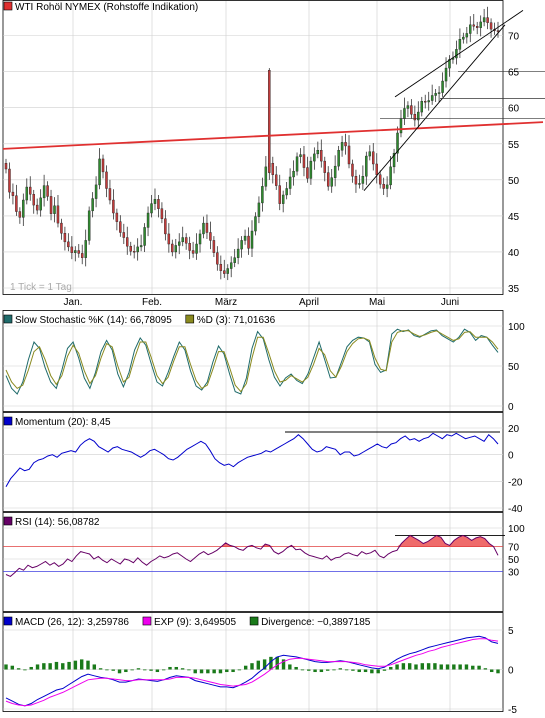  Describe the element at coordinates (63, 422) in the screenshot. I see `momentum-legend-label-0: Momentum (20): 8,45` at that location.